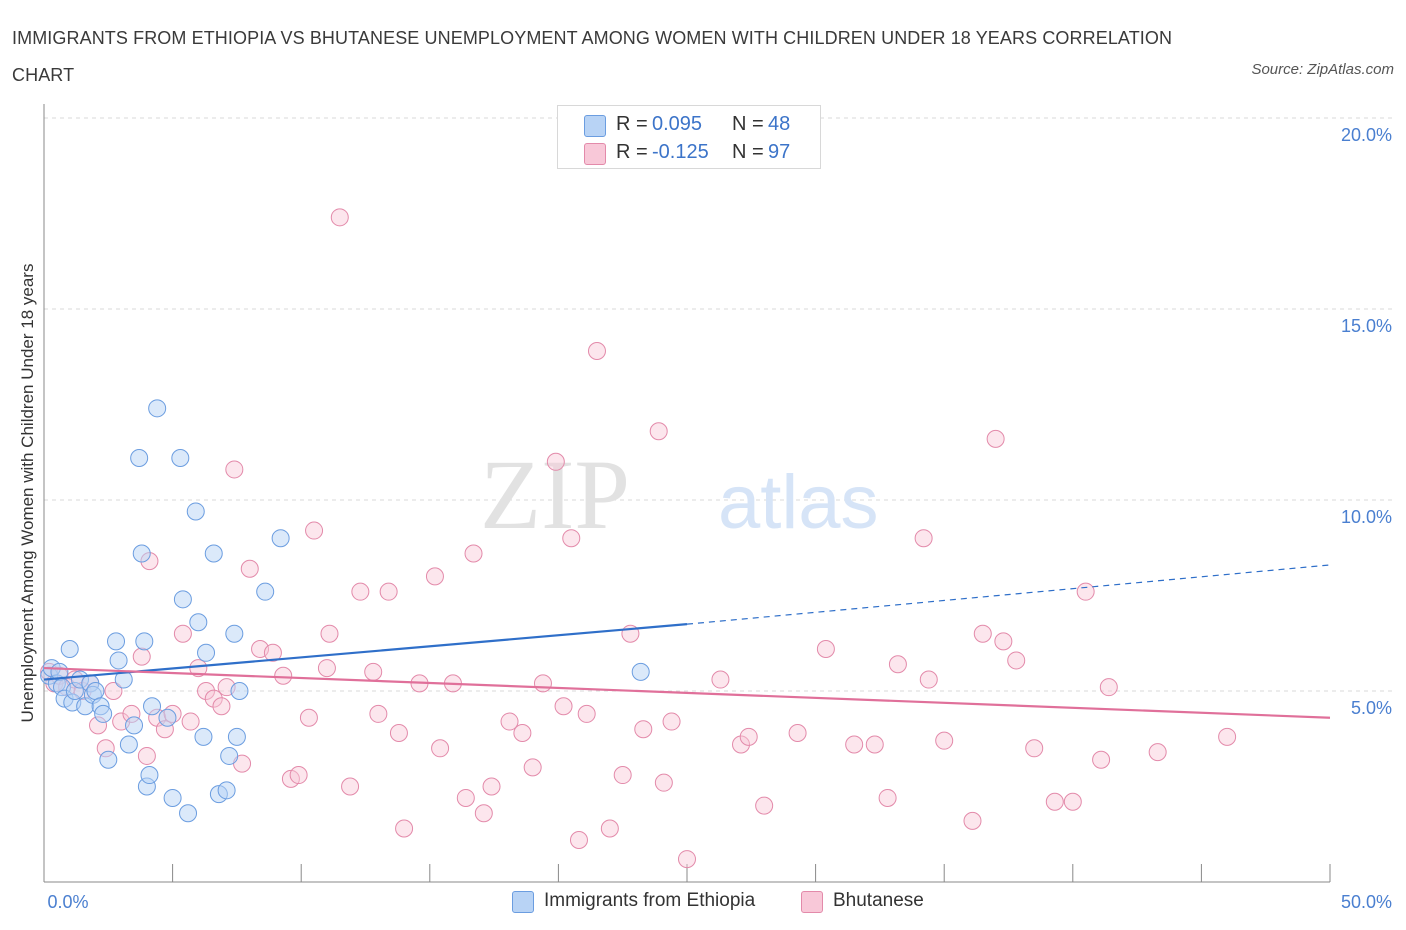 This screenshot has width=1406, height=930. Describe the element at coordinates (1366, 326) in the screenshot. I see `y-tick-label: 15.0%` at that location.